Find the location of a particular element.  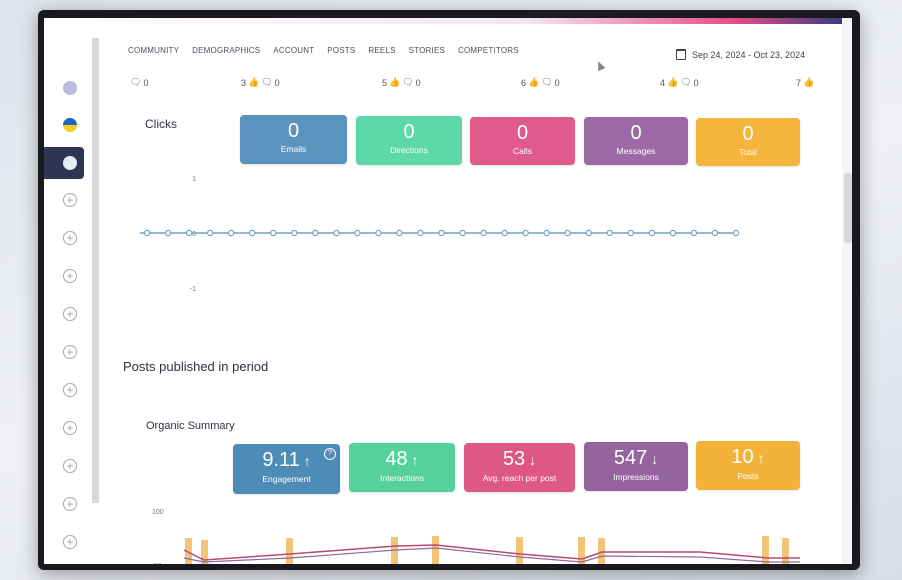

tab-account: ACCOUNT is located at coordinates (294, 50).